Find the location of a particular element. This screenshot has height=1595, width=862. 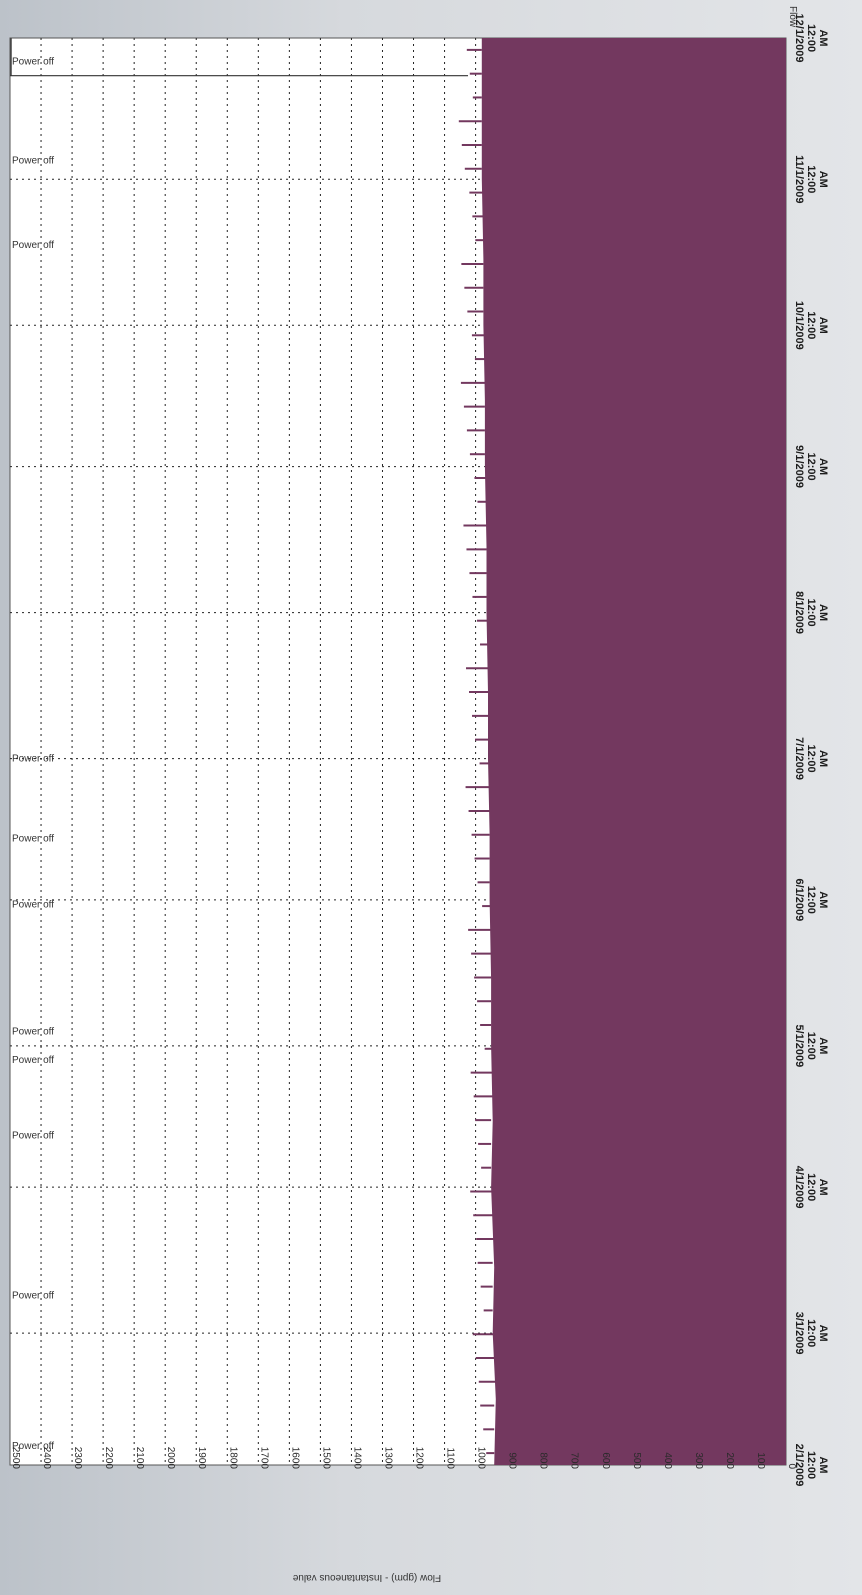

value-tick-label: 800 is located at coordinates (543, 1460).